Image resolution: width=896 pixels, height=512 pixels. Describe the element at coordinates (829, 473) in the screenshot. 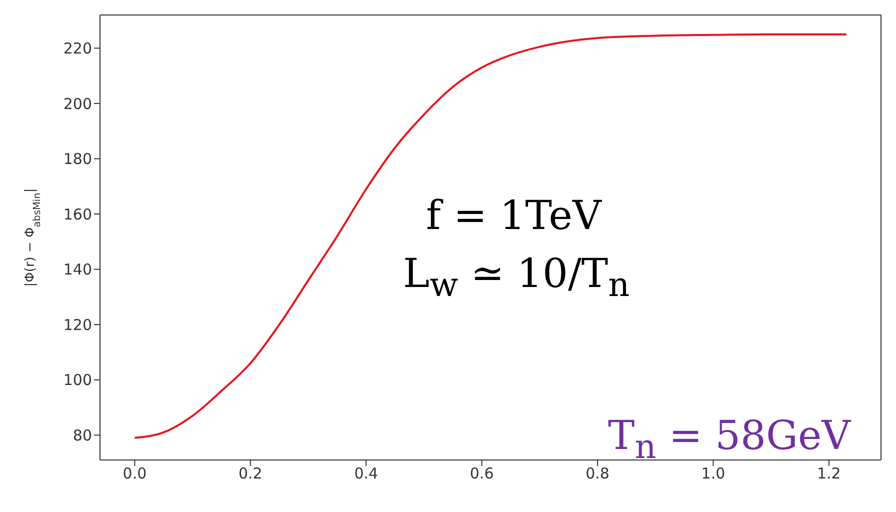

I see `x-tick-label: 1.2` at that location.